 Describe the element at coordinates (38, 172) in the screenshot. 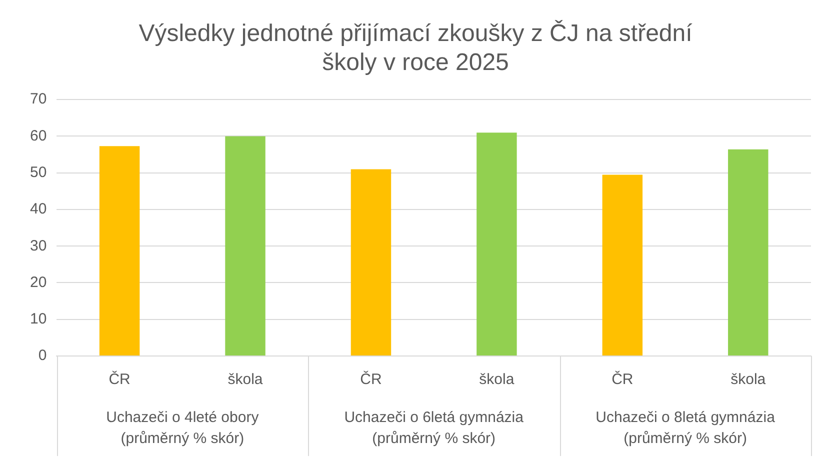

I see `y-tick-label: 50` at that location.